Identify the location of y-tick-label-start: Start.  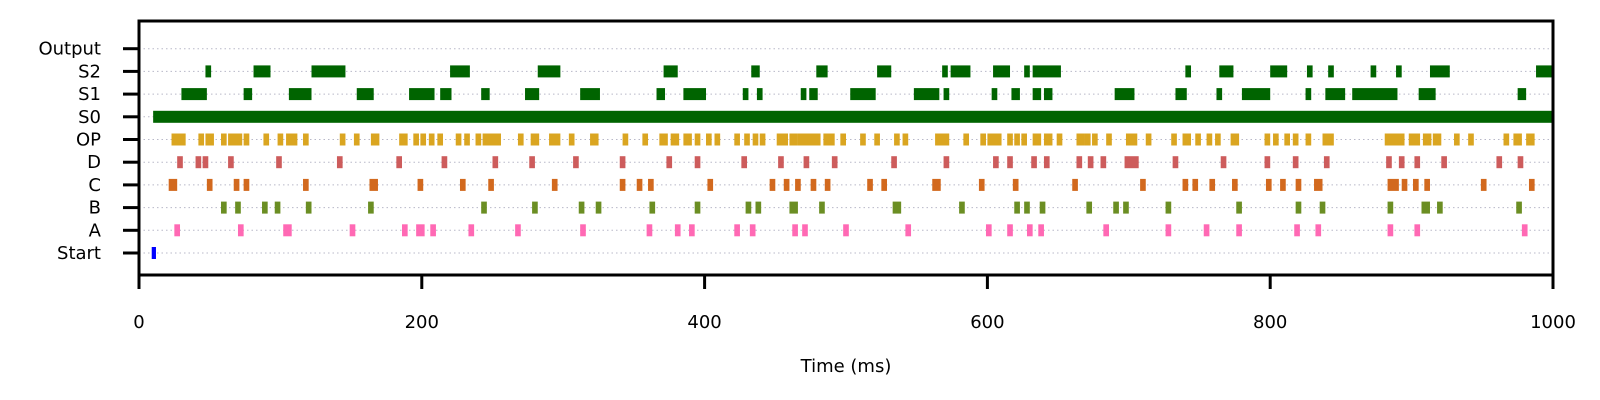
(79, 253).